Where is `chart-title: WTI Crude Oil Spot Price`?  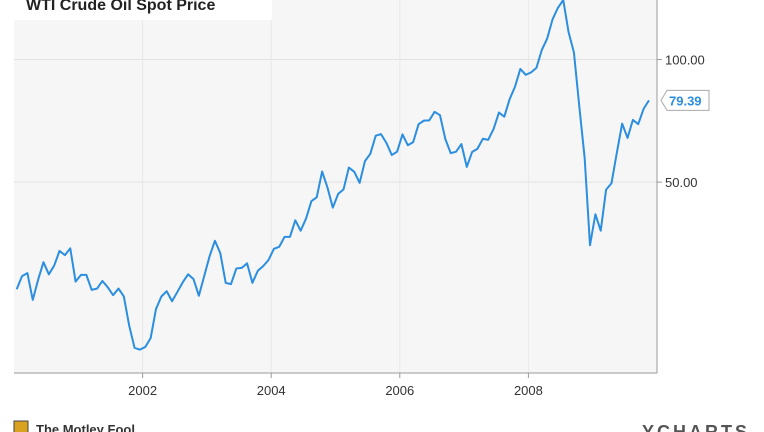 chart-title: WTI Crude Oil Spot Price is located at coordinates (120, 7).